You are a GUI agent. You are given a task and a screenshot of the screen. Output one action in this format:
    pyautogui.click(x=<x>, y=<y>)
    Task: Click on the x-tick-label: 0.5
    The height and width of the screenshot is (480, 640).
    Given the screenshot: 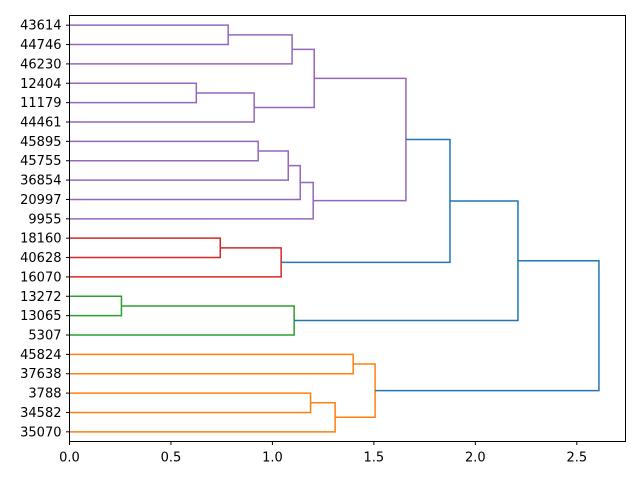 What is the action you would take?
    pyautogui.click(x=171, y=458)
    